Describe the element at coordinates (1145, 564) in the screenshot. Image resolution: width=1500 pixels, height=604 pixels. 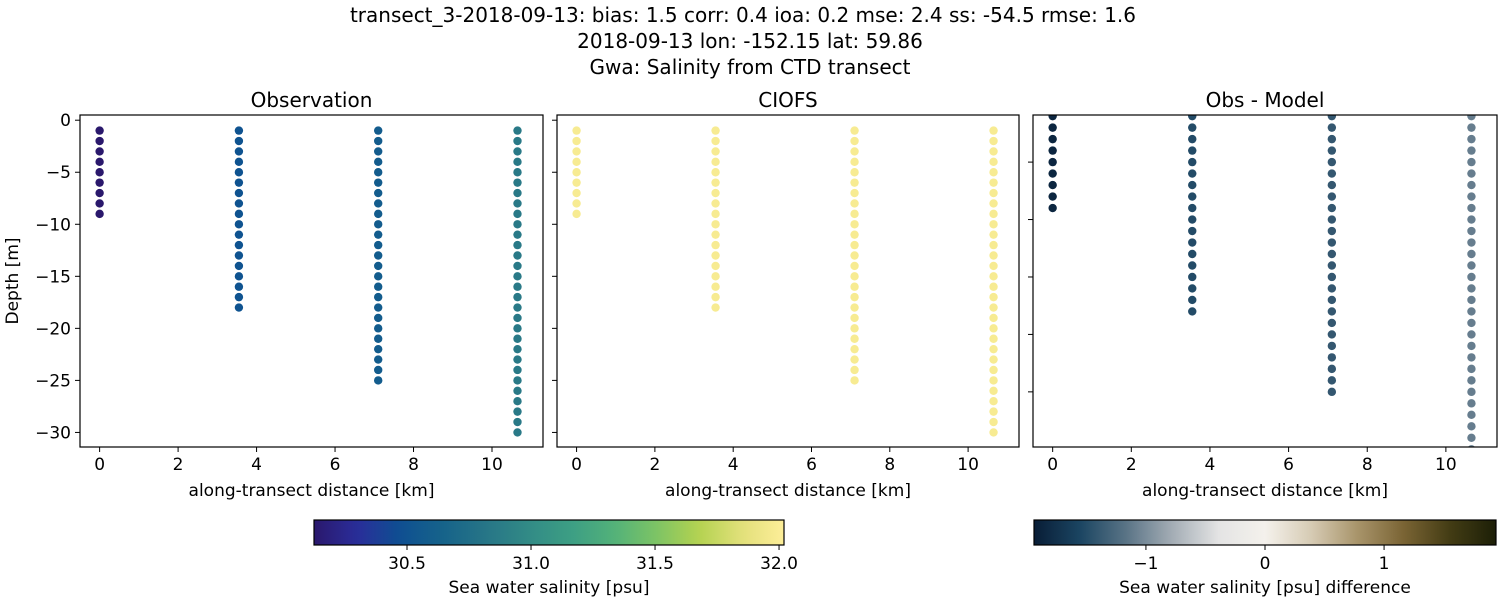
I see `colorbar-tick-label: −1` at that location.